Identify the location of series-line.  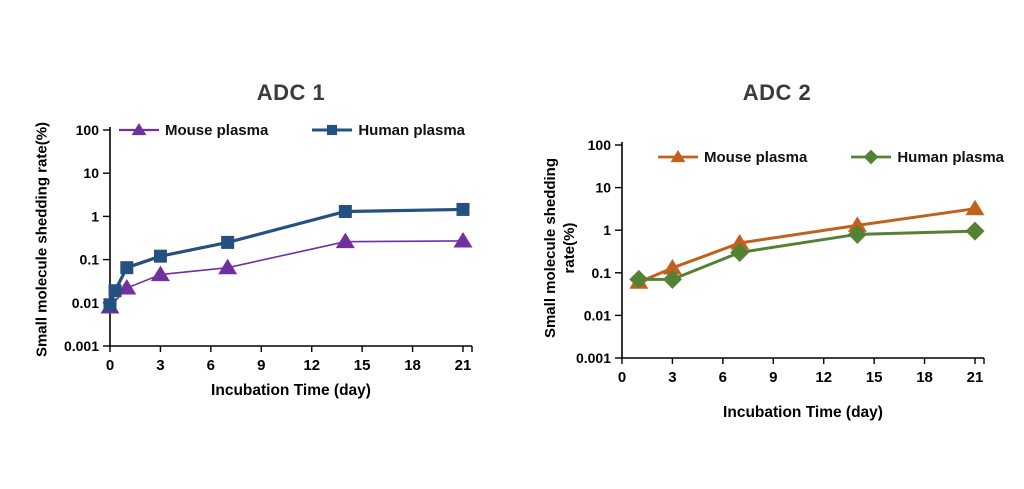
(807, 255).